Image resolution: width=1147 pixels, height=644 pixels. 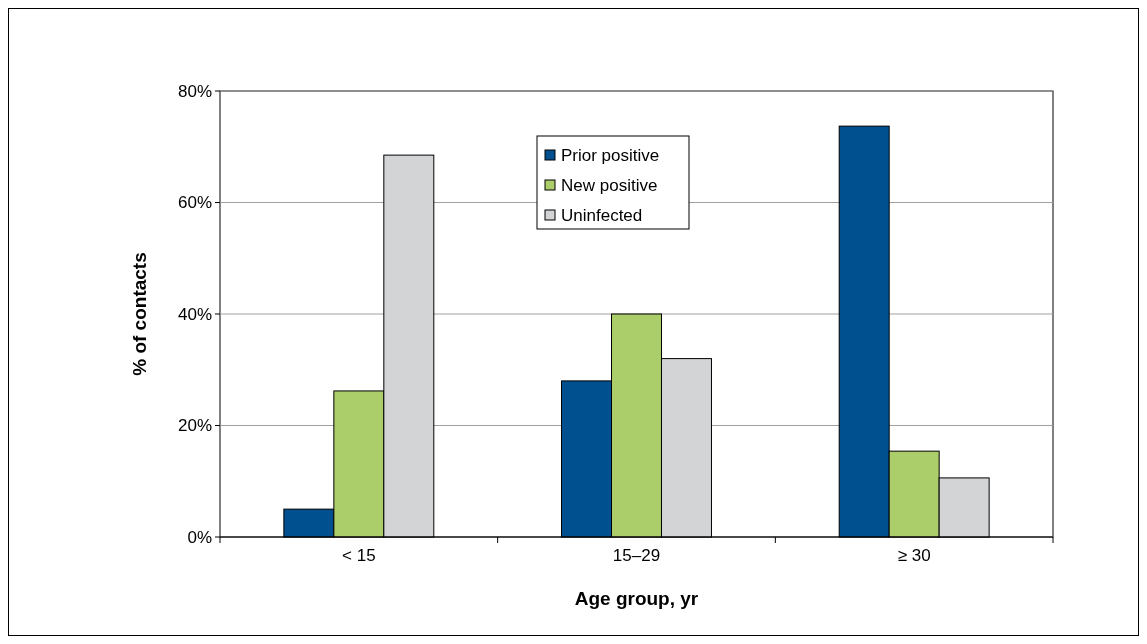 What do you see at coordinates (194, 91) in the screenshot?
I see `y-tick-label: 80%` at bounding box center [194, 91].